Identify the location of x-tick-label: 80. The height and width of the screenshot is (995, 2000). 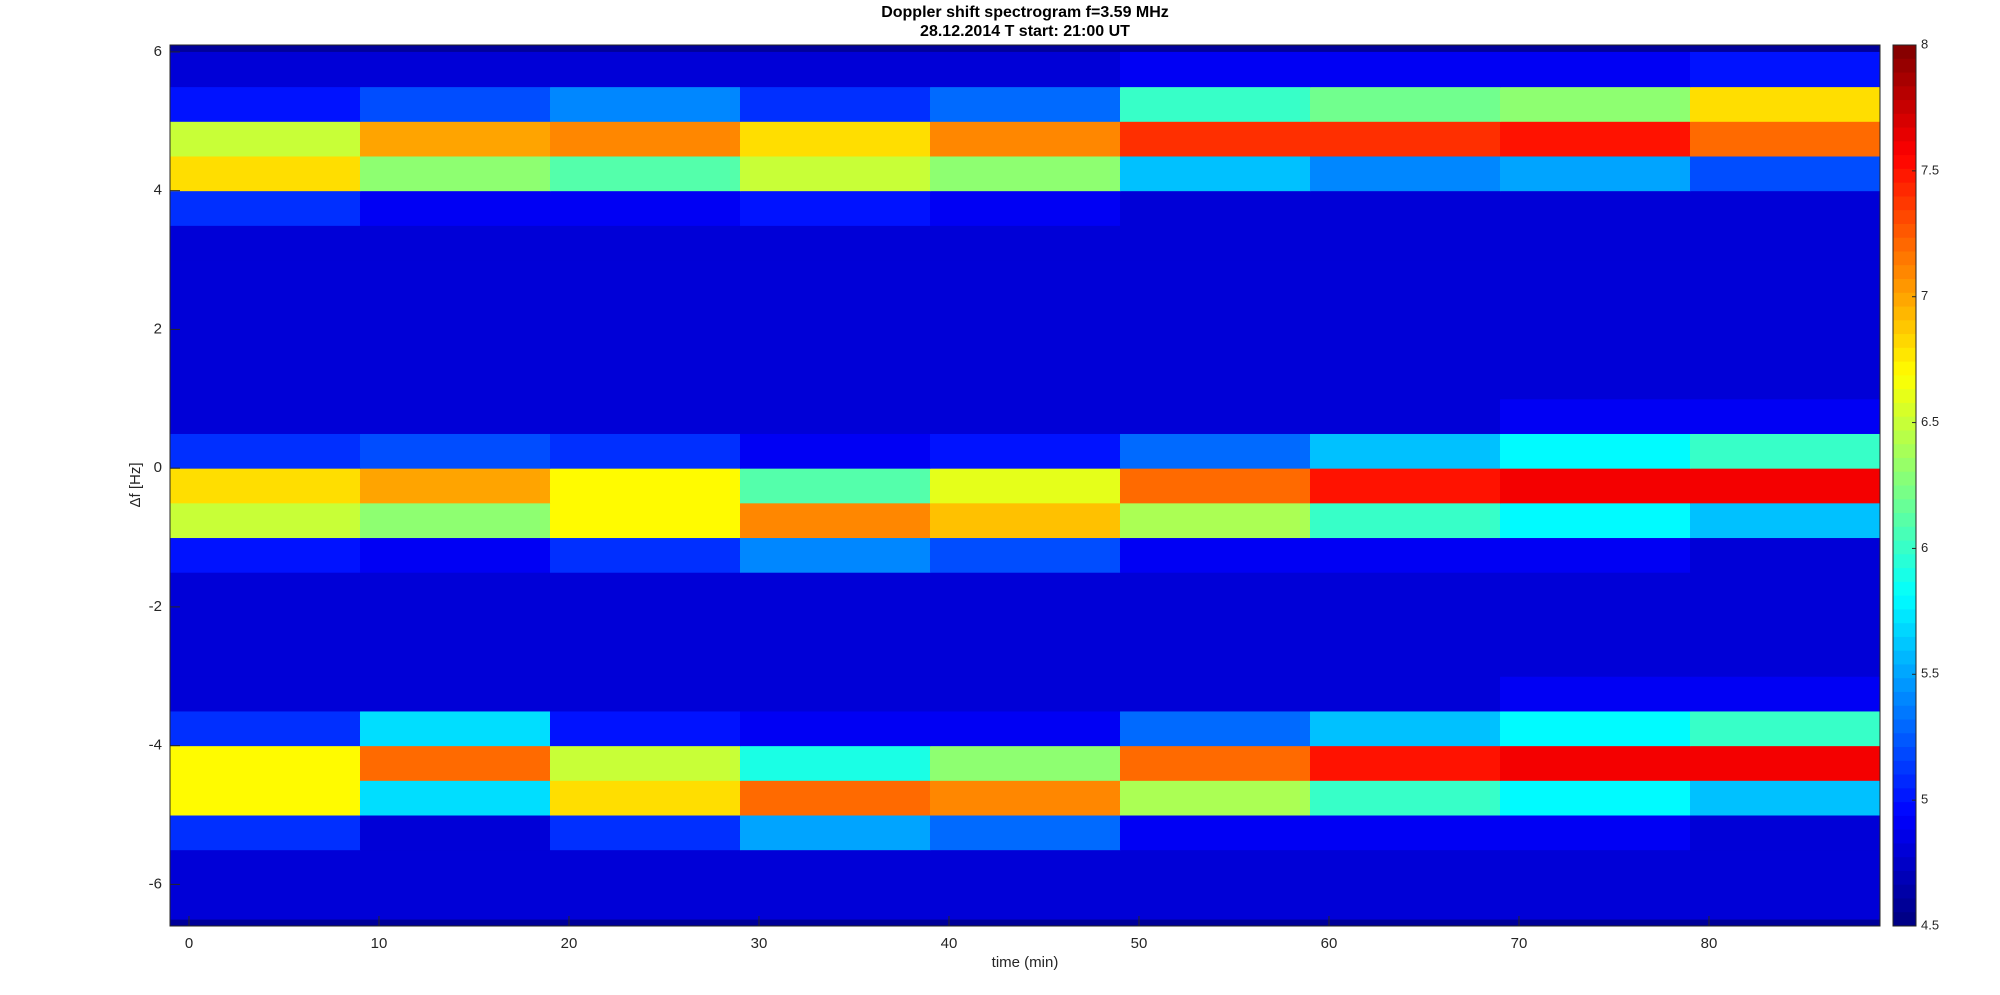
(1709, 943).